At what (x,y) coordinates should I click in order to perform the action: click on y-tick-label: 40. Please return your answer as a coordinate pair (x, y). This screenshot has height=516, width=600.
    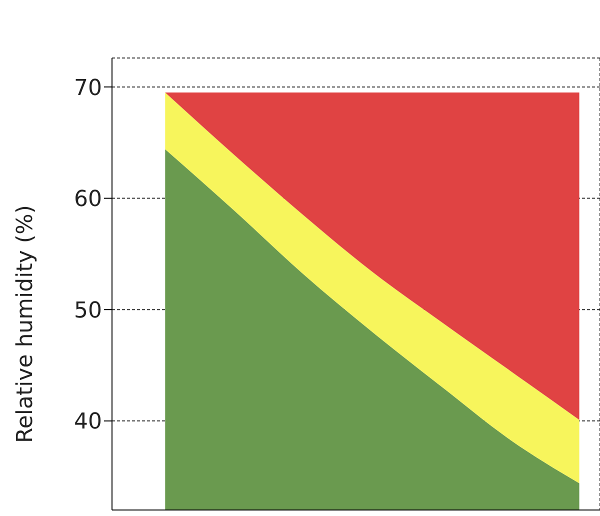
    Looking at the image, I should click on (88, 422).